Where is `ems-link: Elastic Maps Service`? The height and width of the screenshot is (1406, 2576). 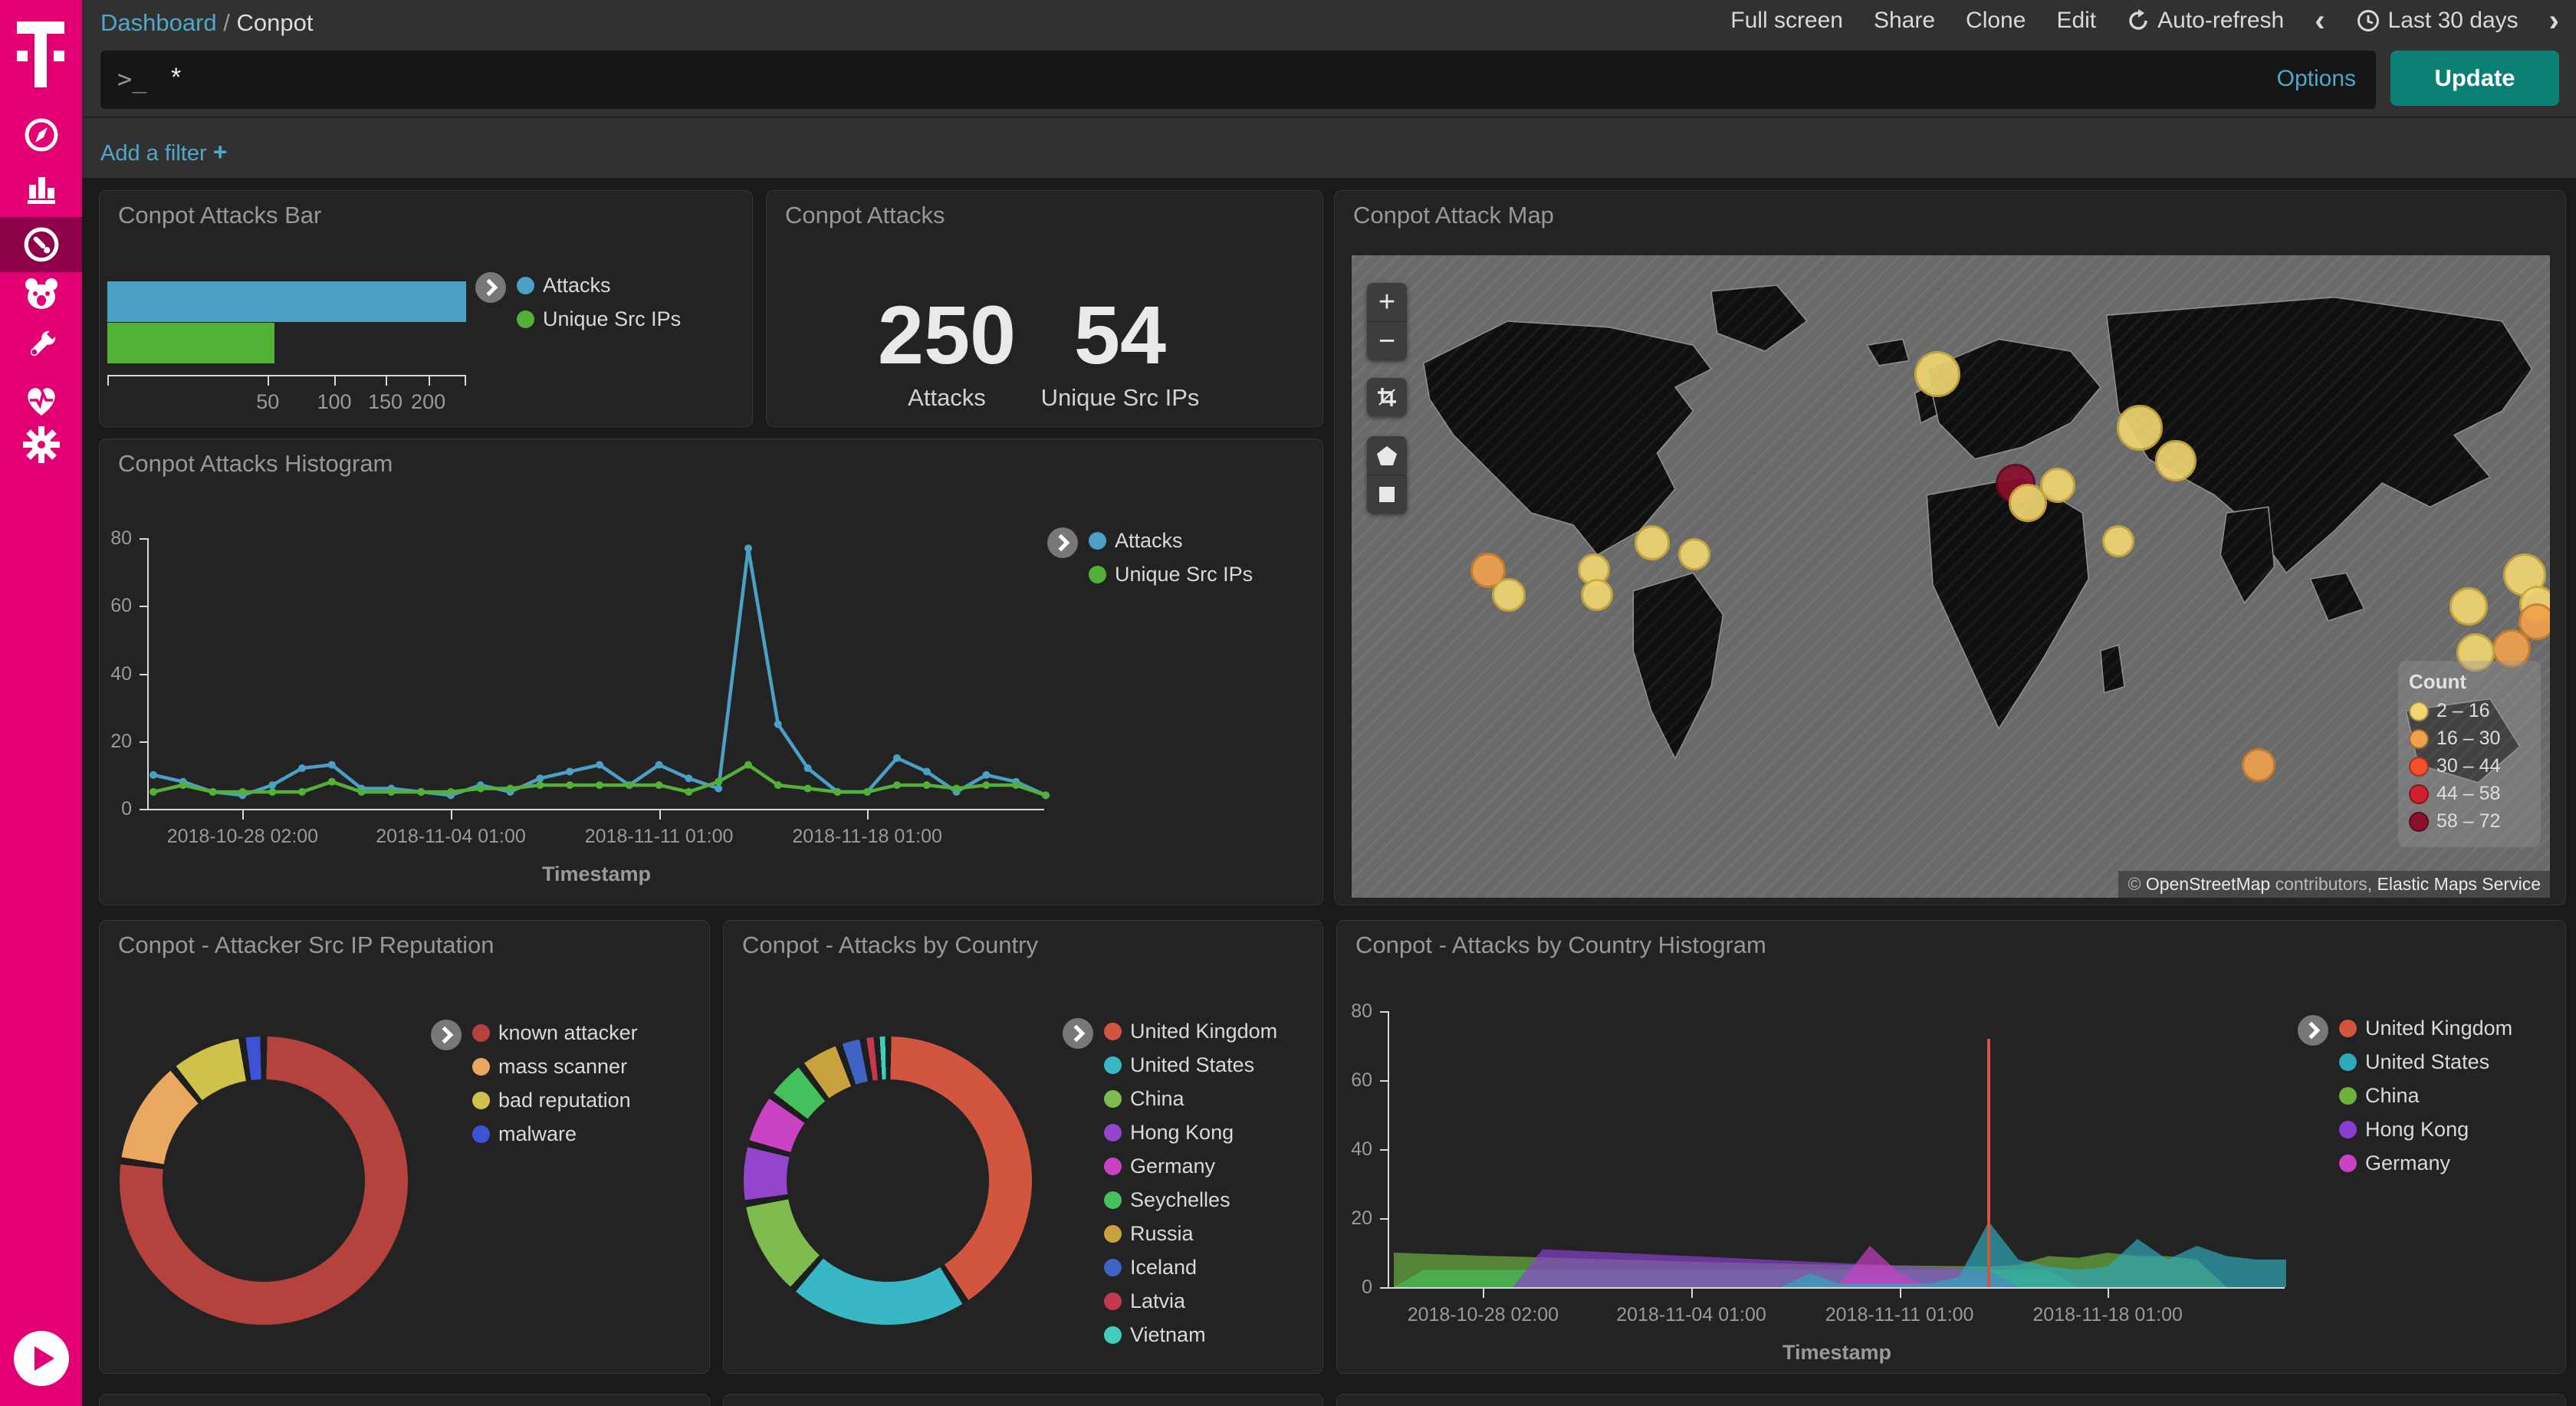 ems-link: Elastic Maps Service is located at coordinates (2459, 884).